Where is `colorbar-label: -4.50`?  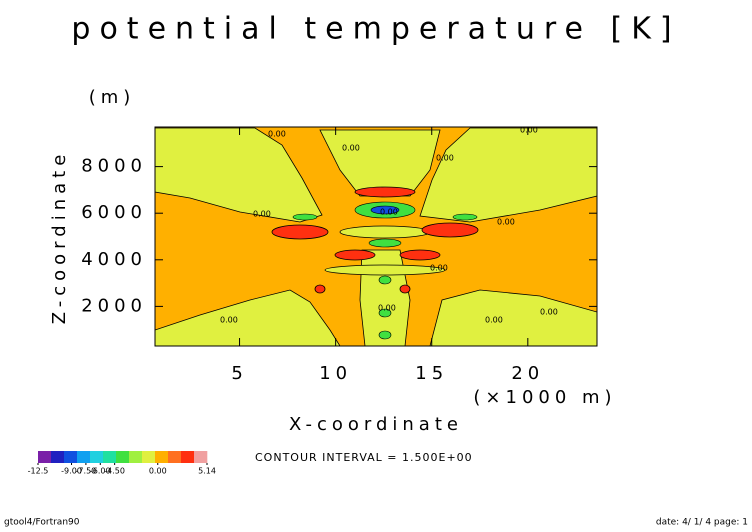 colorbar-label: -4.50 is located at coordinates (114, 471).